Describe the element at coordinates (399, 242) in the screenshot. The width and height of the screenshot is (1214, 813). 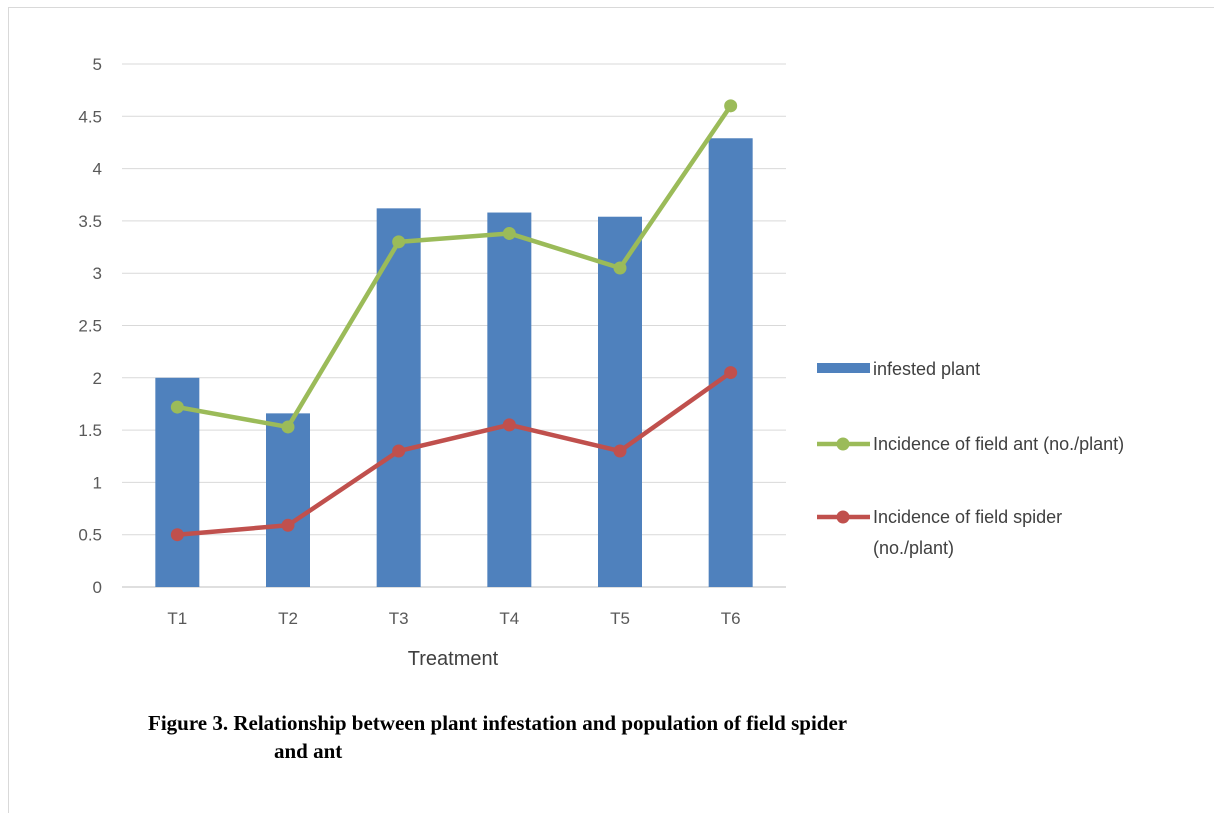
I see `point-field-ant-T3` at that location.